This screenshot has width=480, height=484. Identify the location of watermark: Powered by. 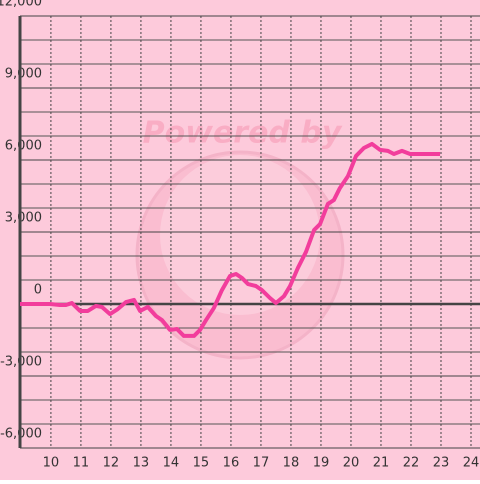
(243, 133).